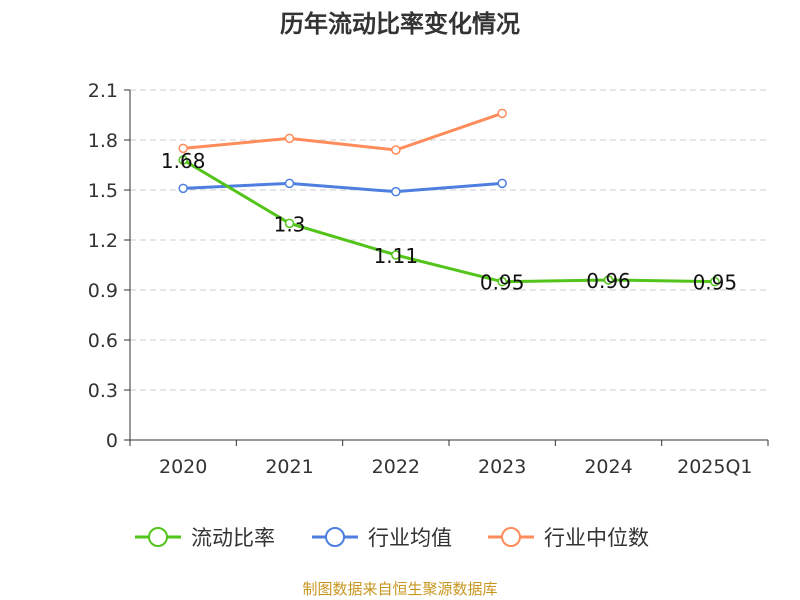  Describe the element at coordinates (289, 467) in the screenshot. I see `x-tick-label: 2021` at that location.